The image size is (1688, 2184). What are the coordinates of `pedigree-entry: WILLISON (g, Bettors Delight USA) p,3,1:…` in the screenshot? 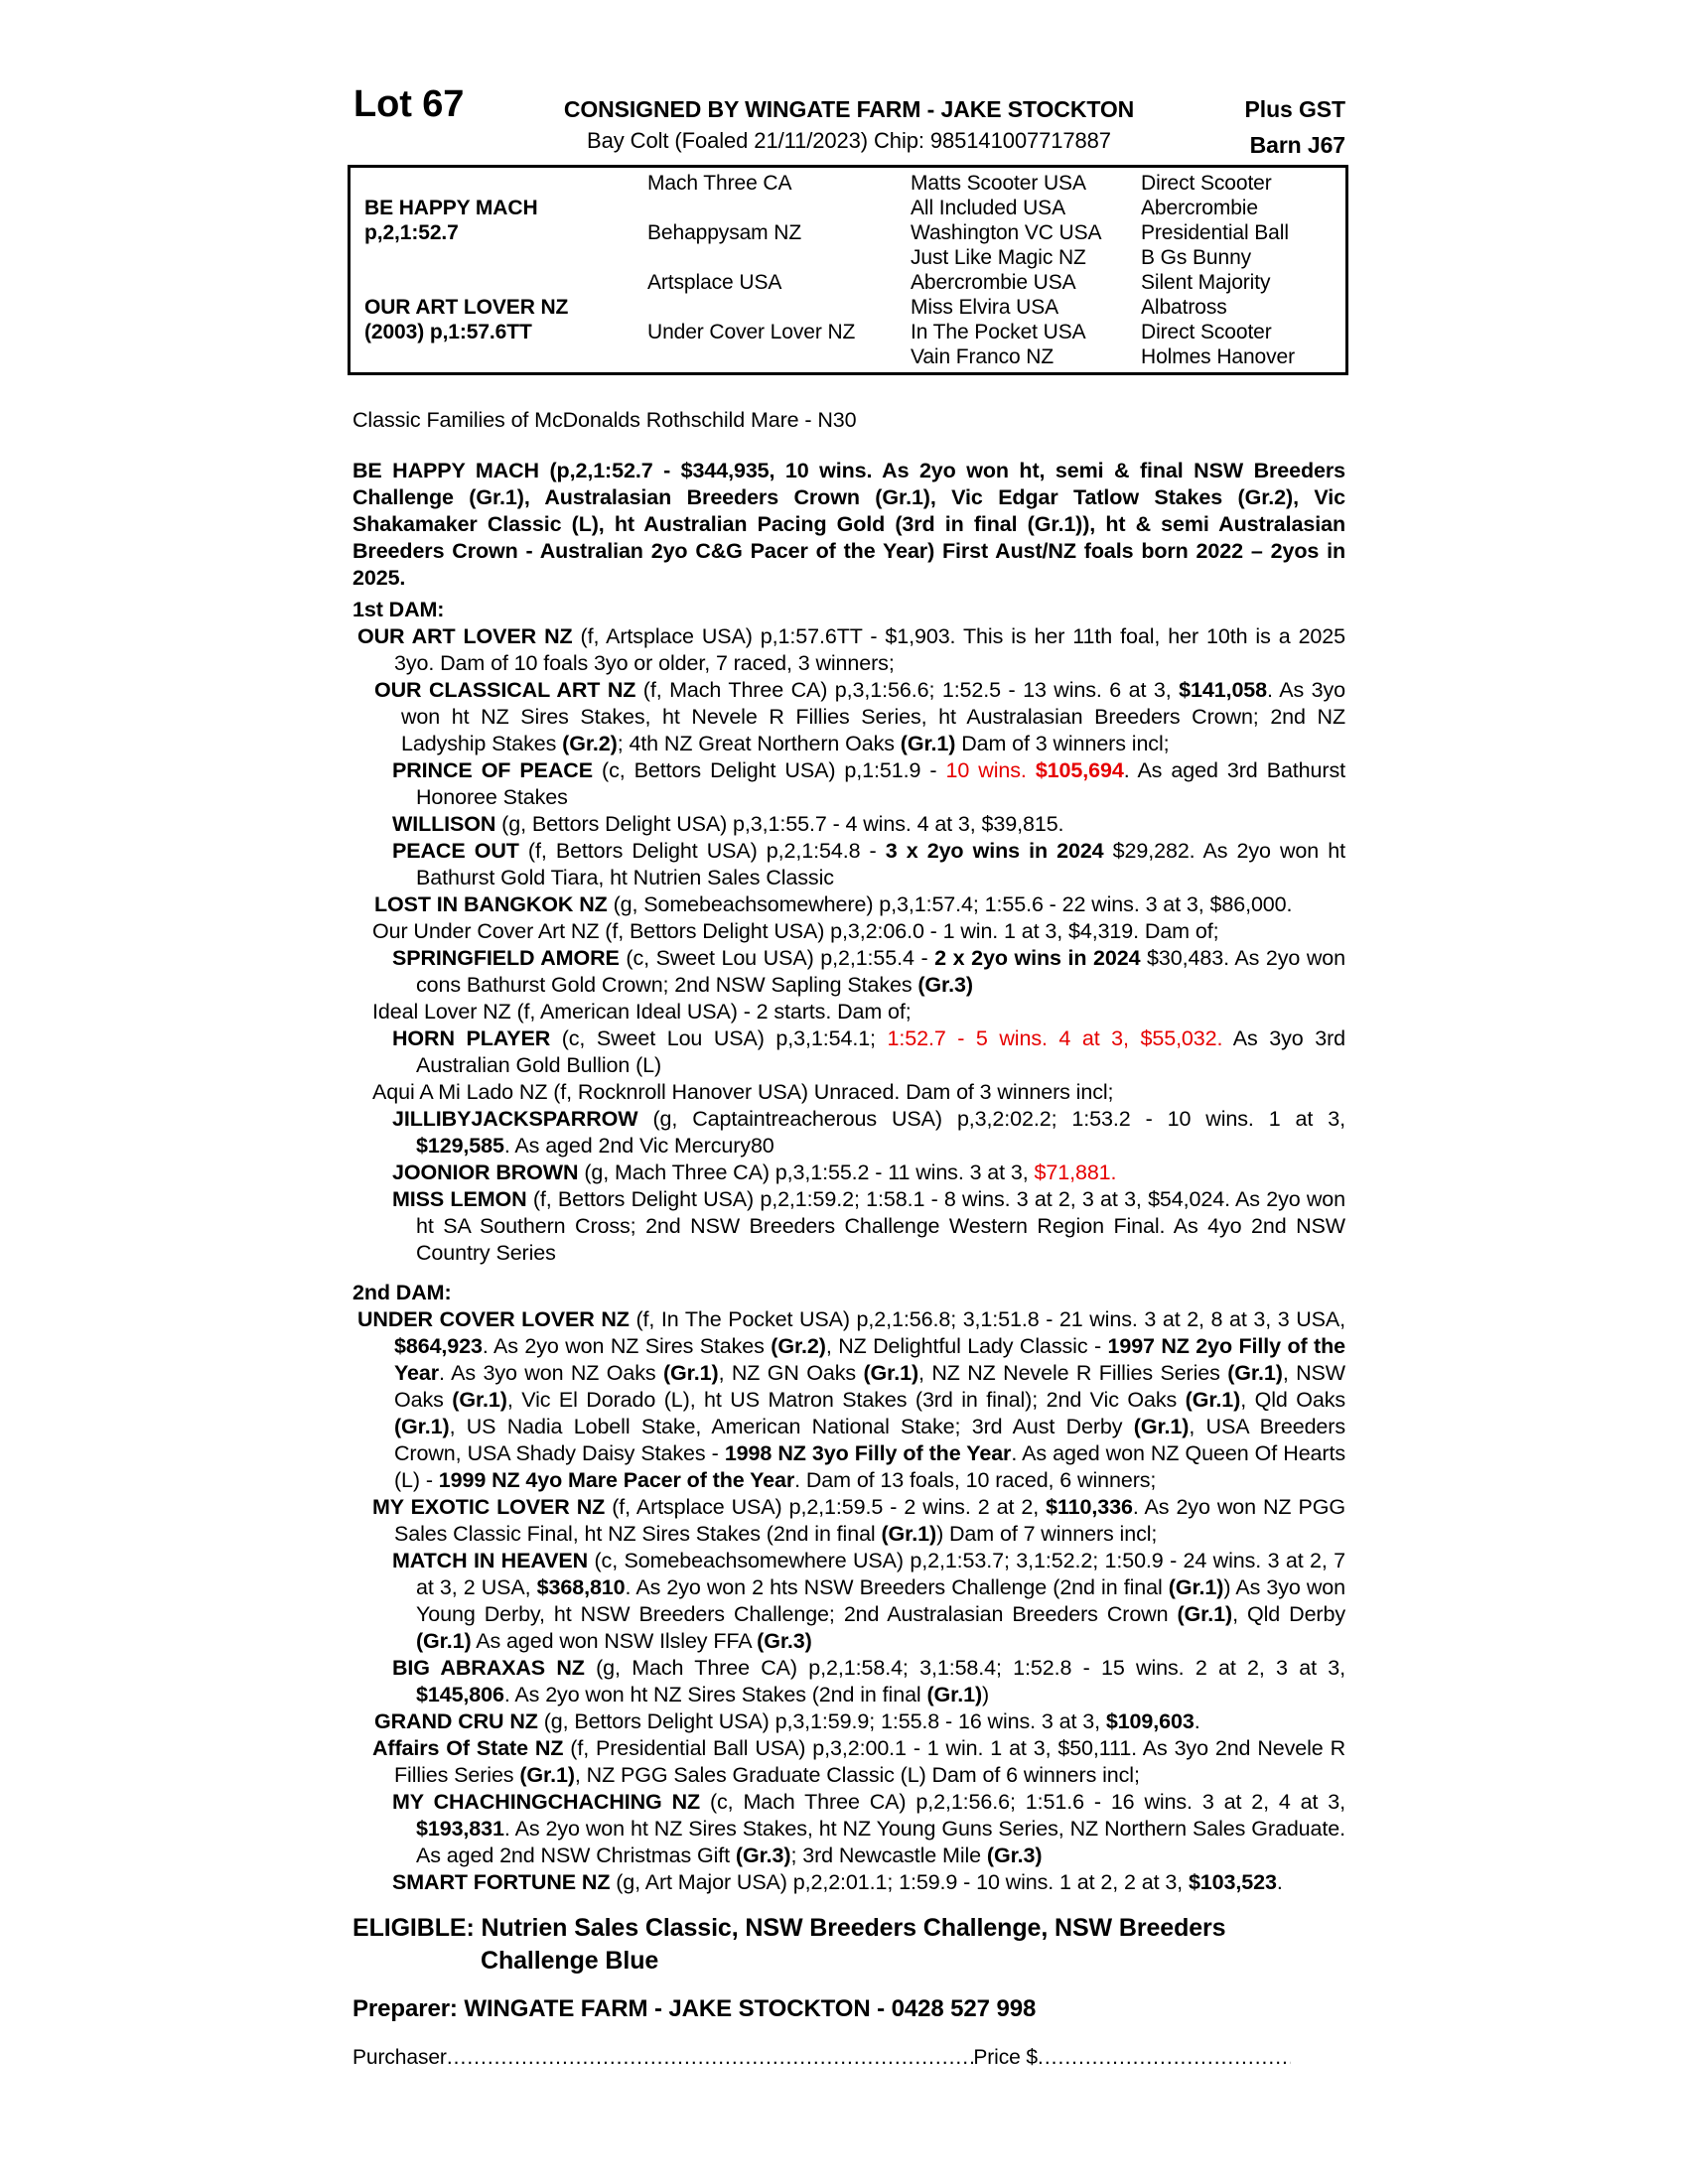 It's located at (848, 824).